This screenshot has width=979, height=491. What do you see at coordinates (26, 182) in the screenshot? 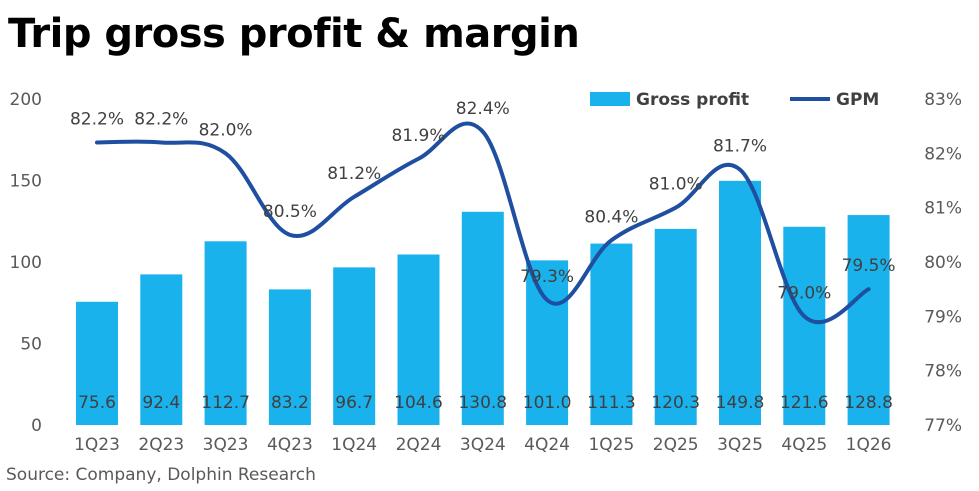
I see `left-tick-label: 150` at bounding box center [26, 182].